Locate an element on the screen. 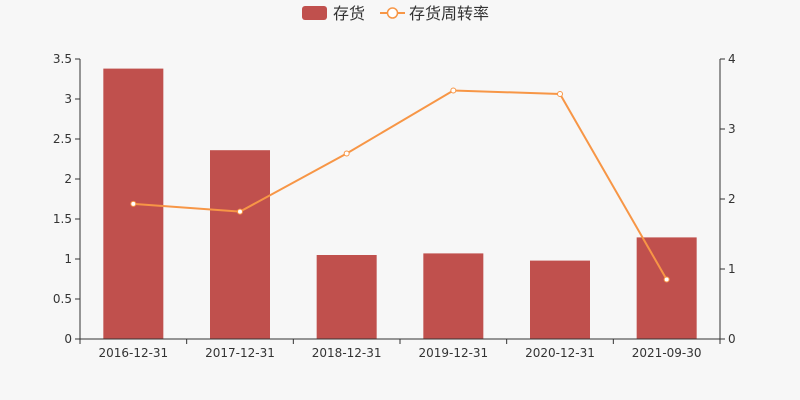 The height and width of the screenshot is (400, 800). y-right-tick-label: 0 is located at coordinates (732, 339).